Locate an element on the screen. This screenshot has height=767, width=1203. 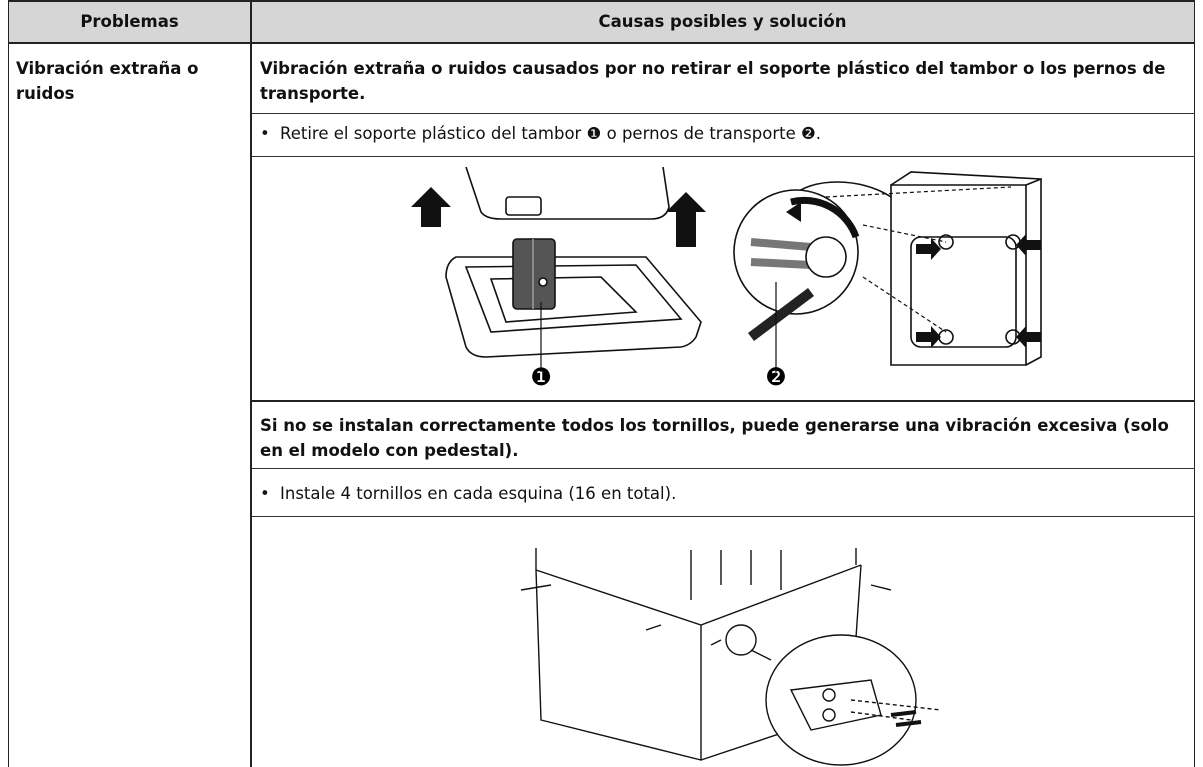
header-cell: Causas posibles y solución is located at coordinates (722, 21).